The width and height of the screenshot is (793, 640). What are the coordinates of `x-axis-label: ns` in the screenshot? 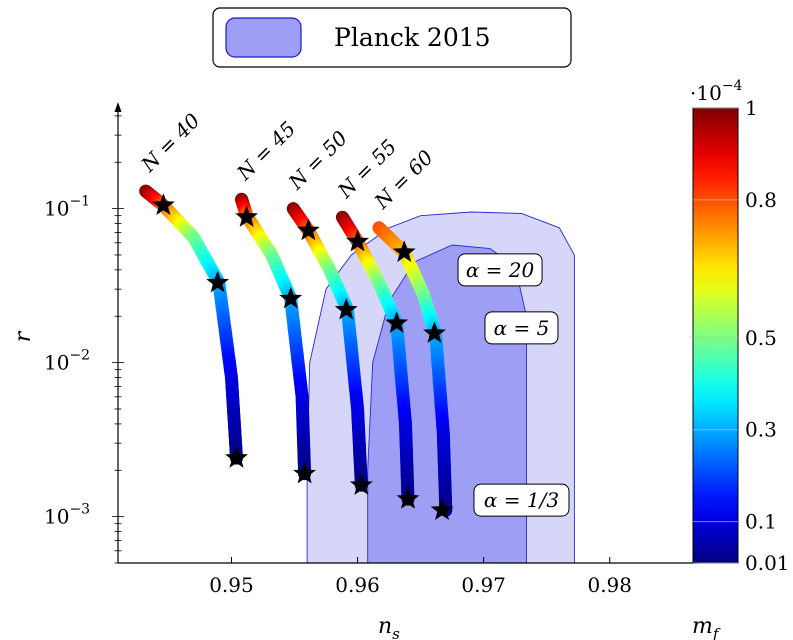 It's located at (389, 627).